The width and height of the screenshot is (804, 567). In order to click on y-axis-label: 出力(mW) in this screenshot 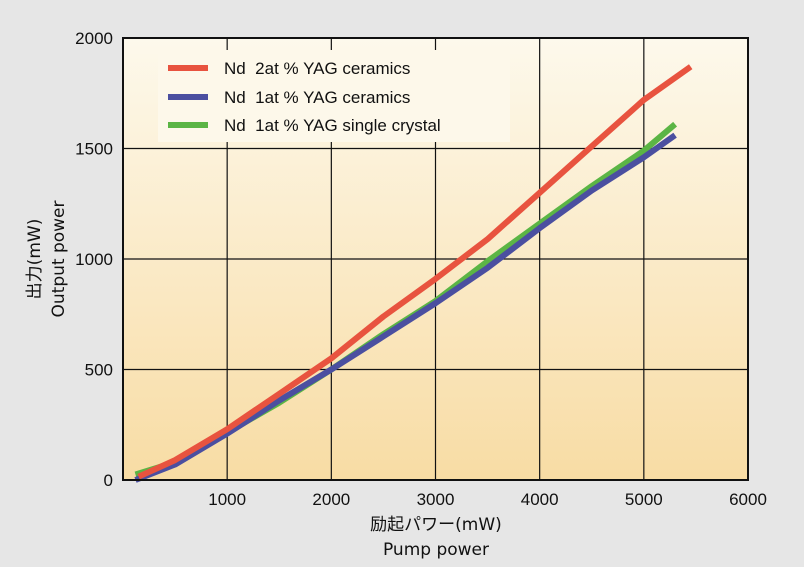, I will do `click(35, 259)`.